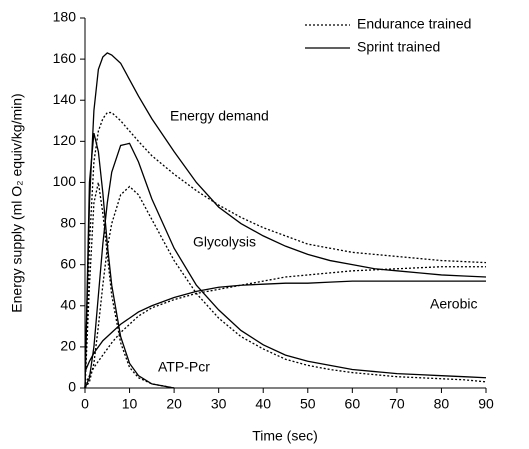 Image resolution: width=529 pixels, height=449 pixels. Describe the element at coordinates (72, 387) in the screenshot. I see `y-tick-label: 0` at that location.